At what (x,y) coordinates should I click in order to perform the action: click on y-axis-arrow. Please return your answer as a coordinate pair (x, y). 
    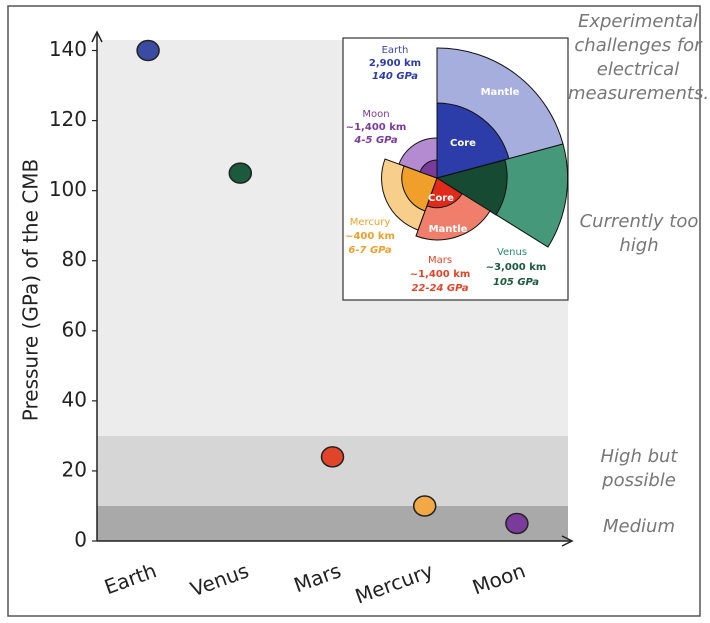
    Looking at the image, I should click on (97, 36).